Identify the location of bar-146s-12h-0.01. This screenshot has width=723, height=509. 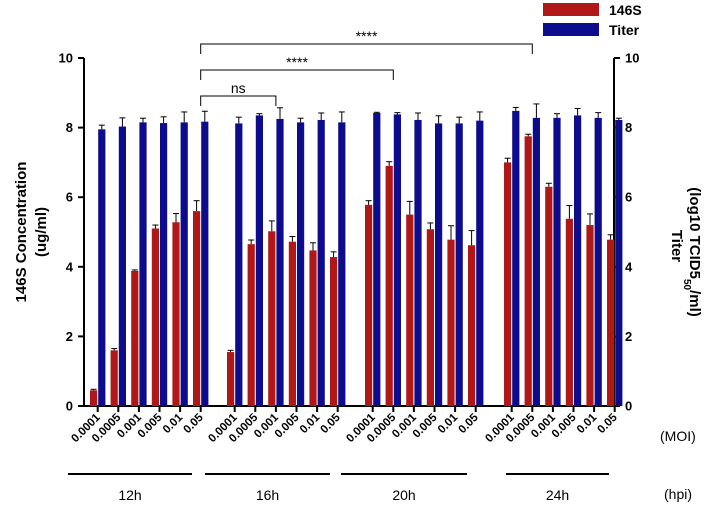
(176, 314).